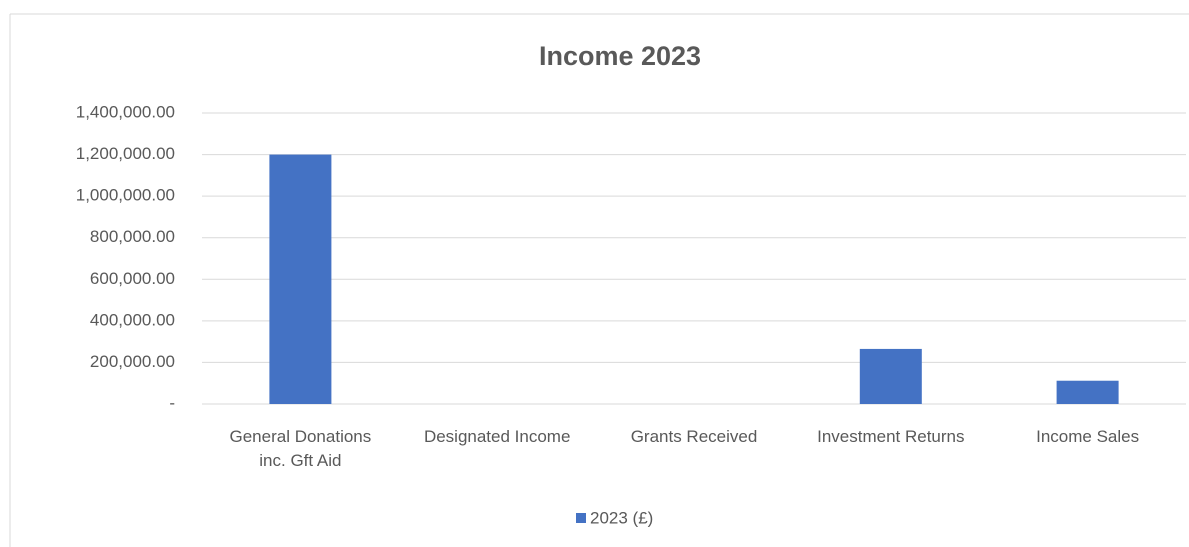 This screenshot has width=1189, height=547. I want to click on y-tick-label: 1,200,000.00, so click(125, 153).